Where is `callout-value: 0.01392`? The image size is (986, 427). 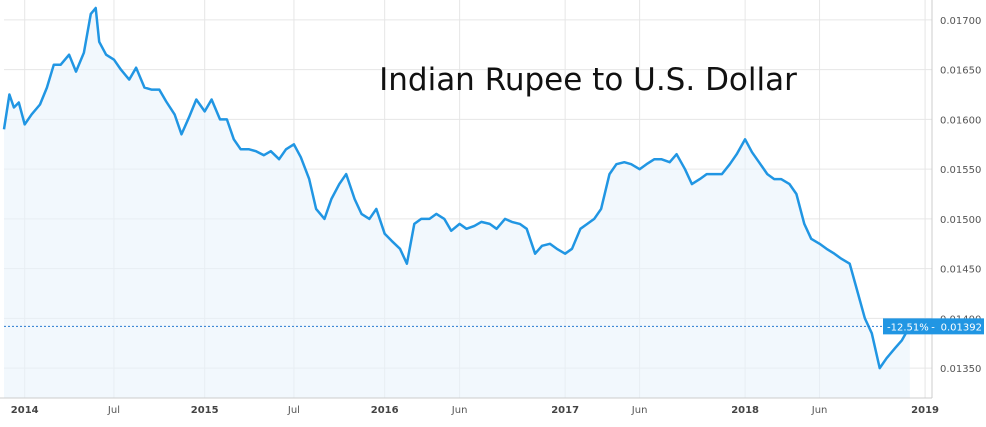 callout-value: 0.01392 is located at coordinates (961, 327).